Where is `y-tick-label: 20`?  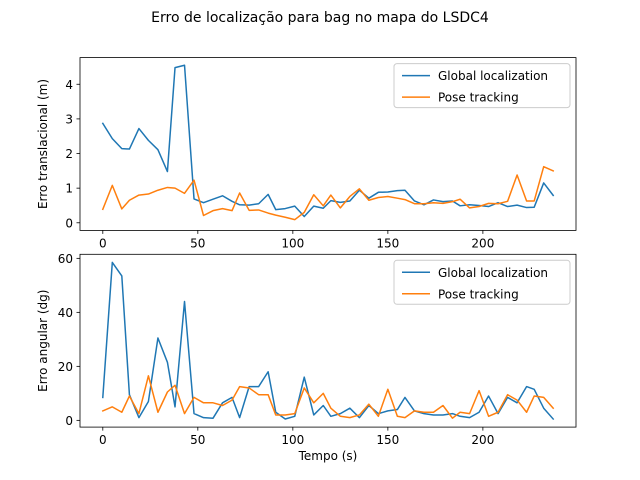 y-tick-label: 20 is located at coordinates (65, 367).